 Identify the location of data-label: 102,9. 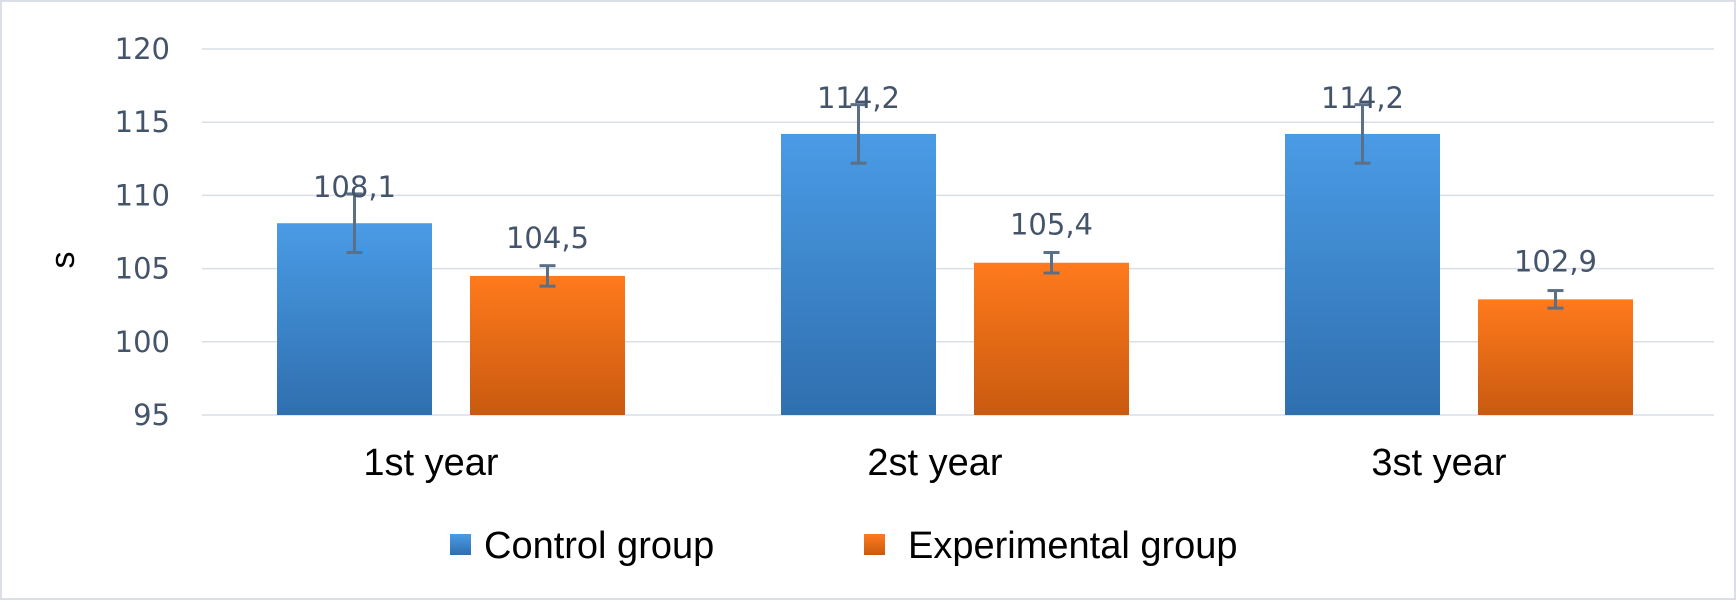
(1555, 261).